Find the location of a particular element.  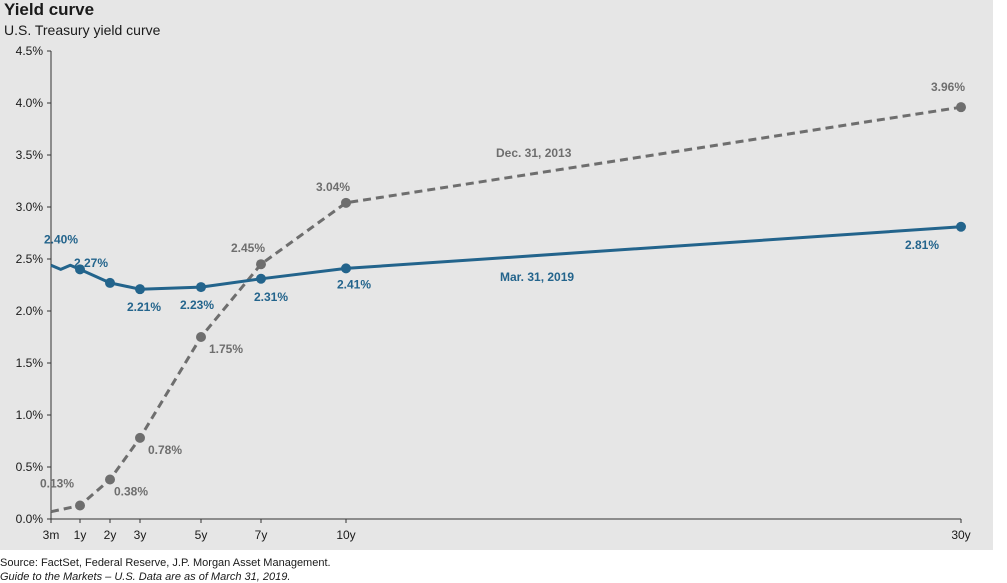

data-label: 3.96% is located at coordinates (948, 87).